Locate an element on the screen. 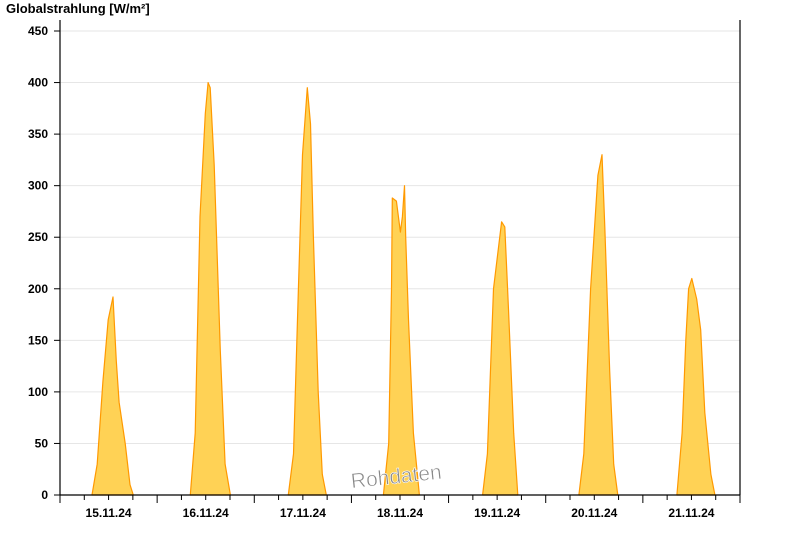 This screenshot has width=800, height=550. x-tick-label: 16.11.24 is located at coordinates (206, 513).